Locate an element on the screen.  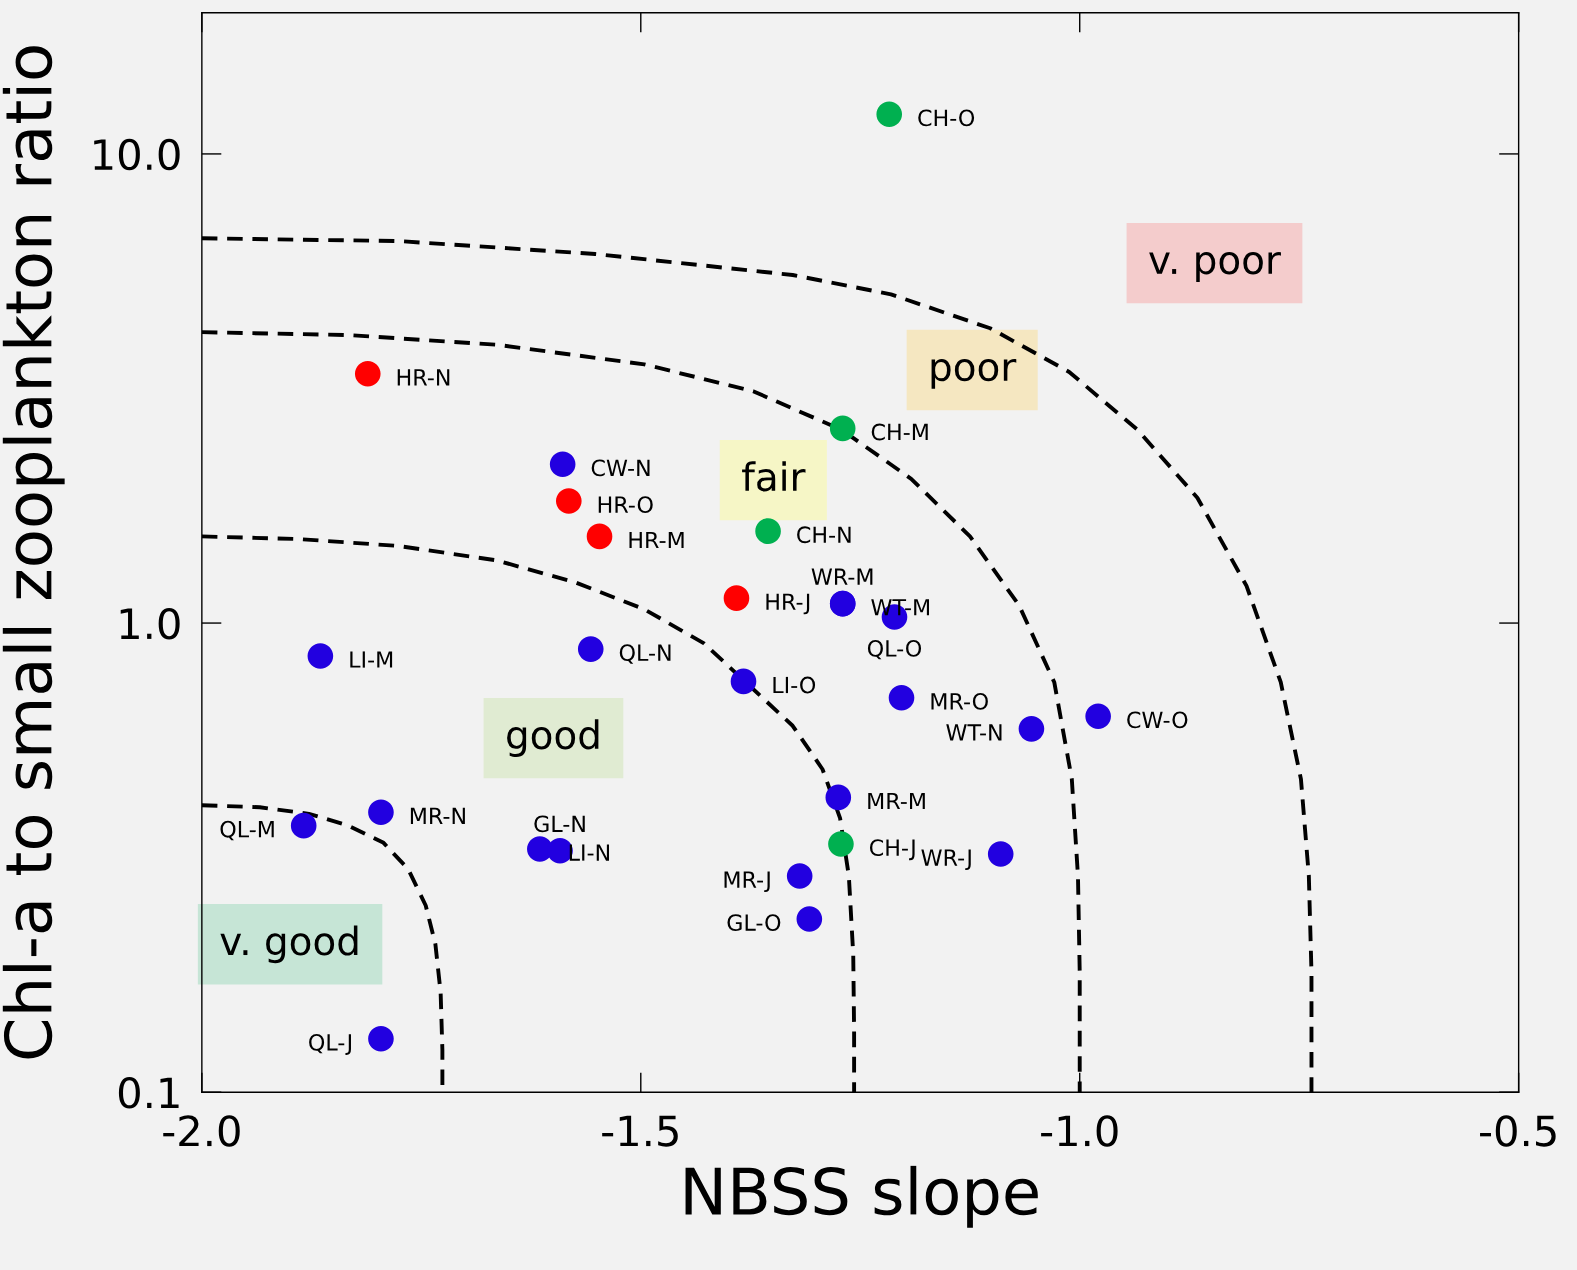
annotation: QL-J is located at coordinates (330, 1044).